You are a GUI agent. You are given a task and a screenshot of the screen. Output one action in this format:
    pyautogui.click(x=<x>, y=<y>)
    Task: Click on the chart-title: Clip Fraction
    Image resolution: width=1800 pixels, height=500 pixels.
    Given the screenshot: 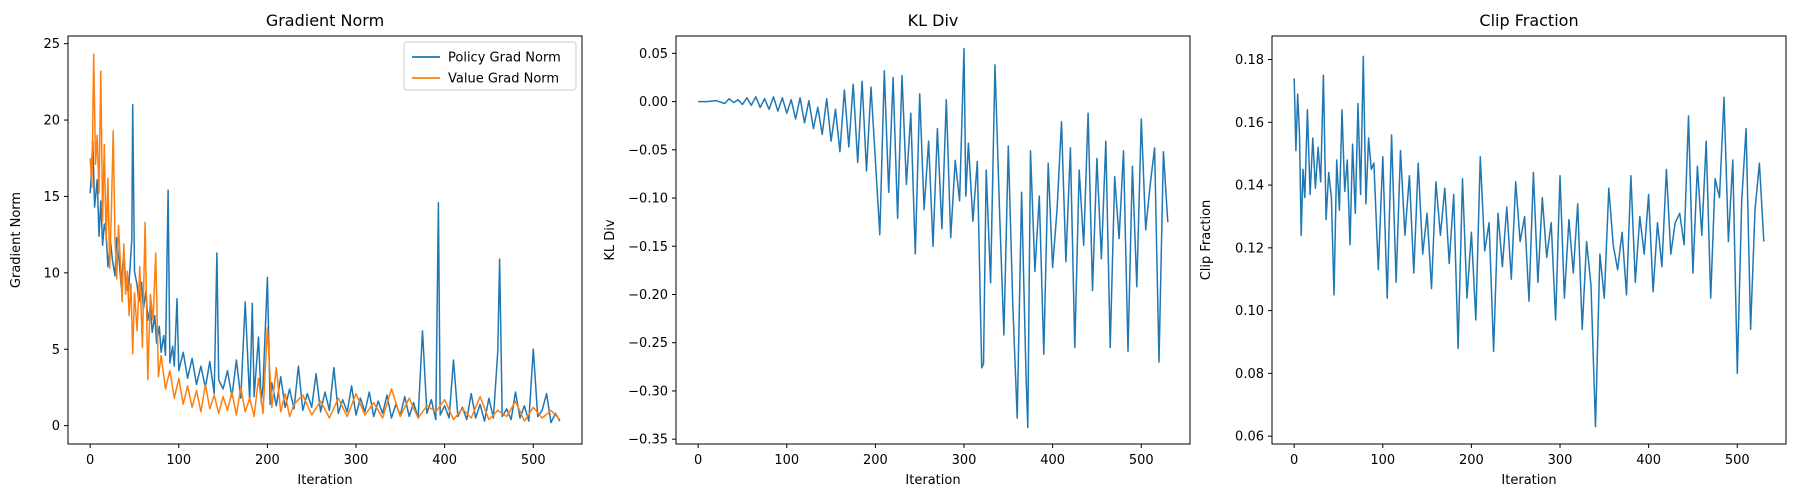 What is the action you would take?
    pyautogui.click(x=1528, y=20)
    